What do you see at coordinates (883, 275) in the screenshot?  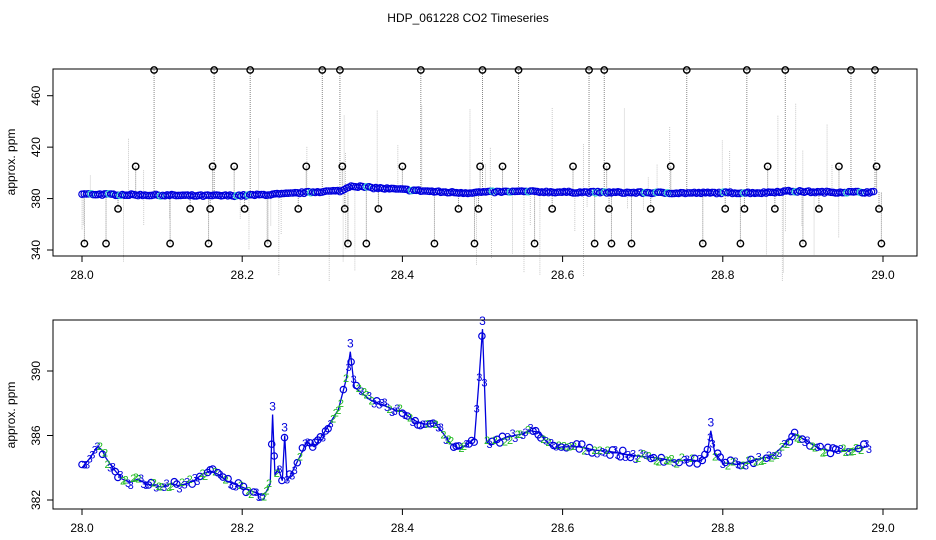 I see `top-xtick-label: 29.0` at bounding box center [883, 275].